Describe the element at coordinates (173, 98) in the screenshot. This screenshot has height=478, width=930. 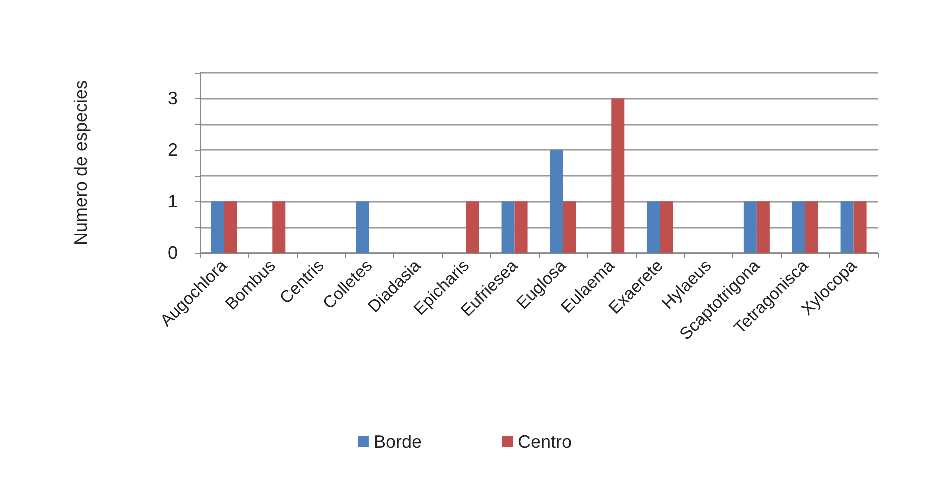
I see `y-tick-label: 3` at that location.